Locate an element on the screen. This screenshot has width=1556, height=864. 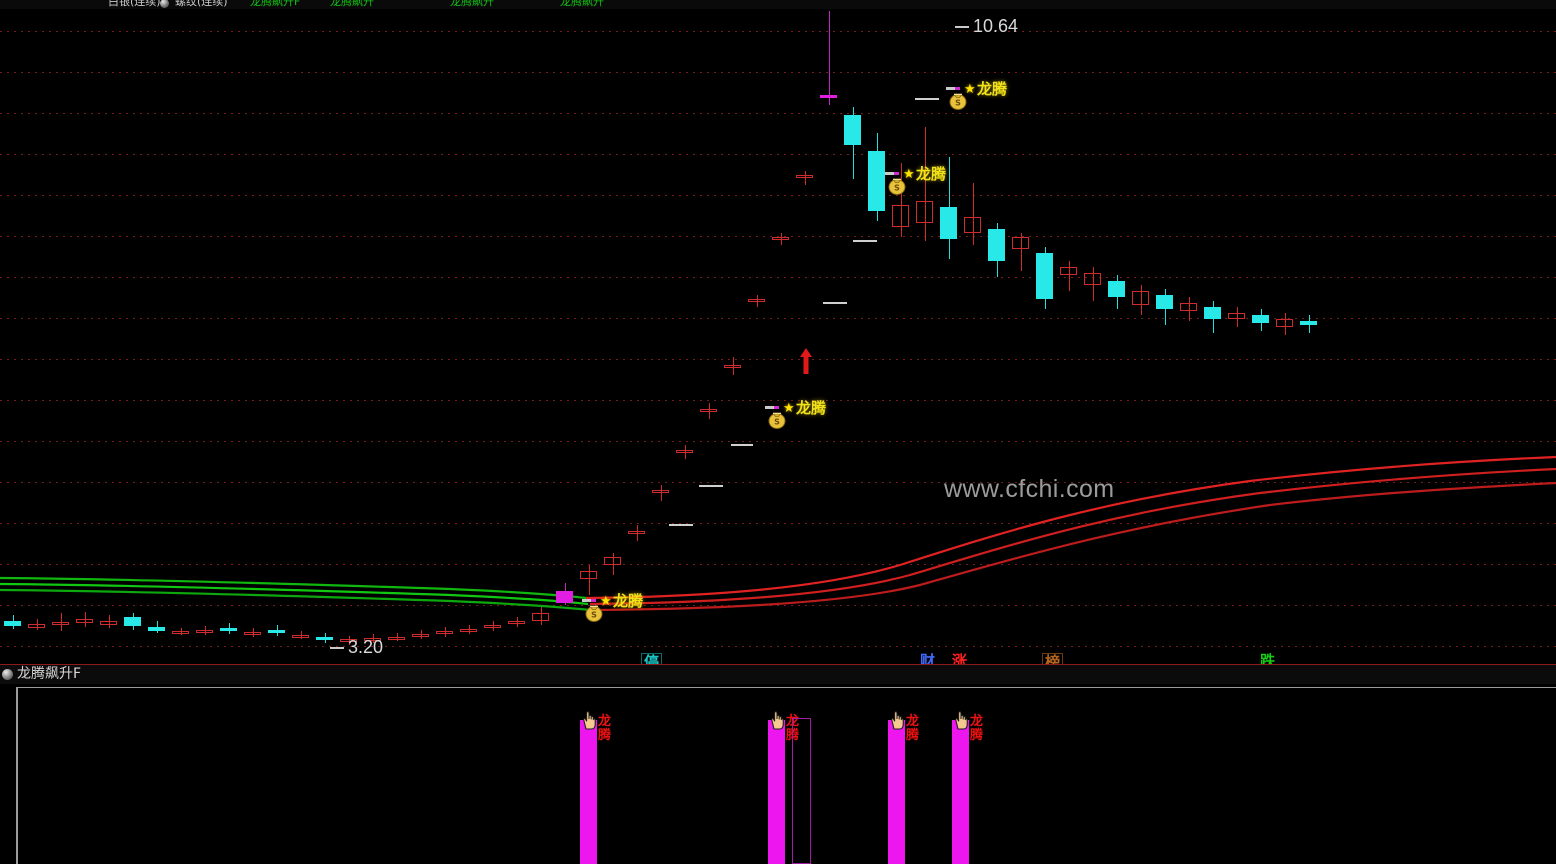
price-label: 10.64 is located at coordinates (996, 26).